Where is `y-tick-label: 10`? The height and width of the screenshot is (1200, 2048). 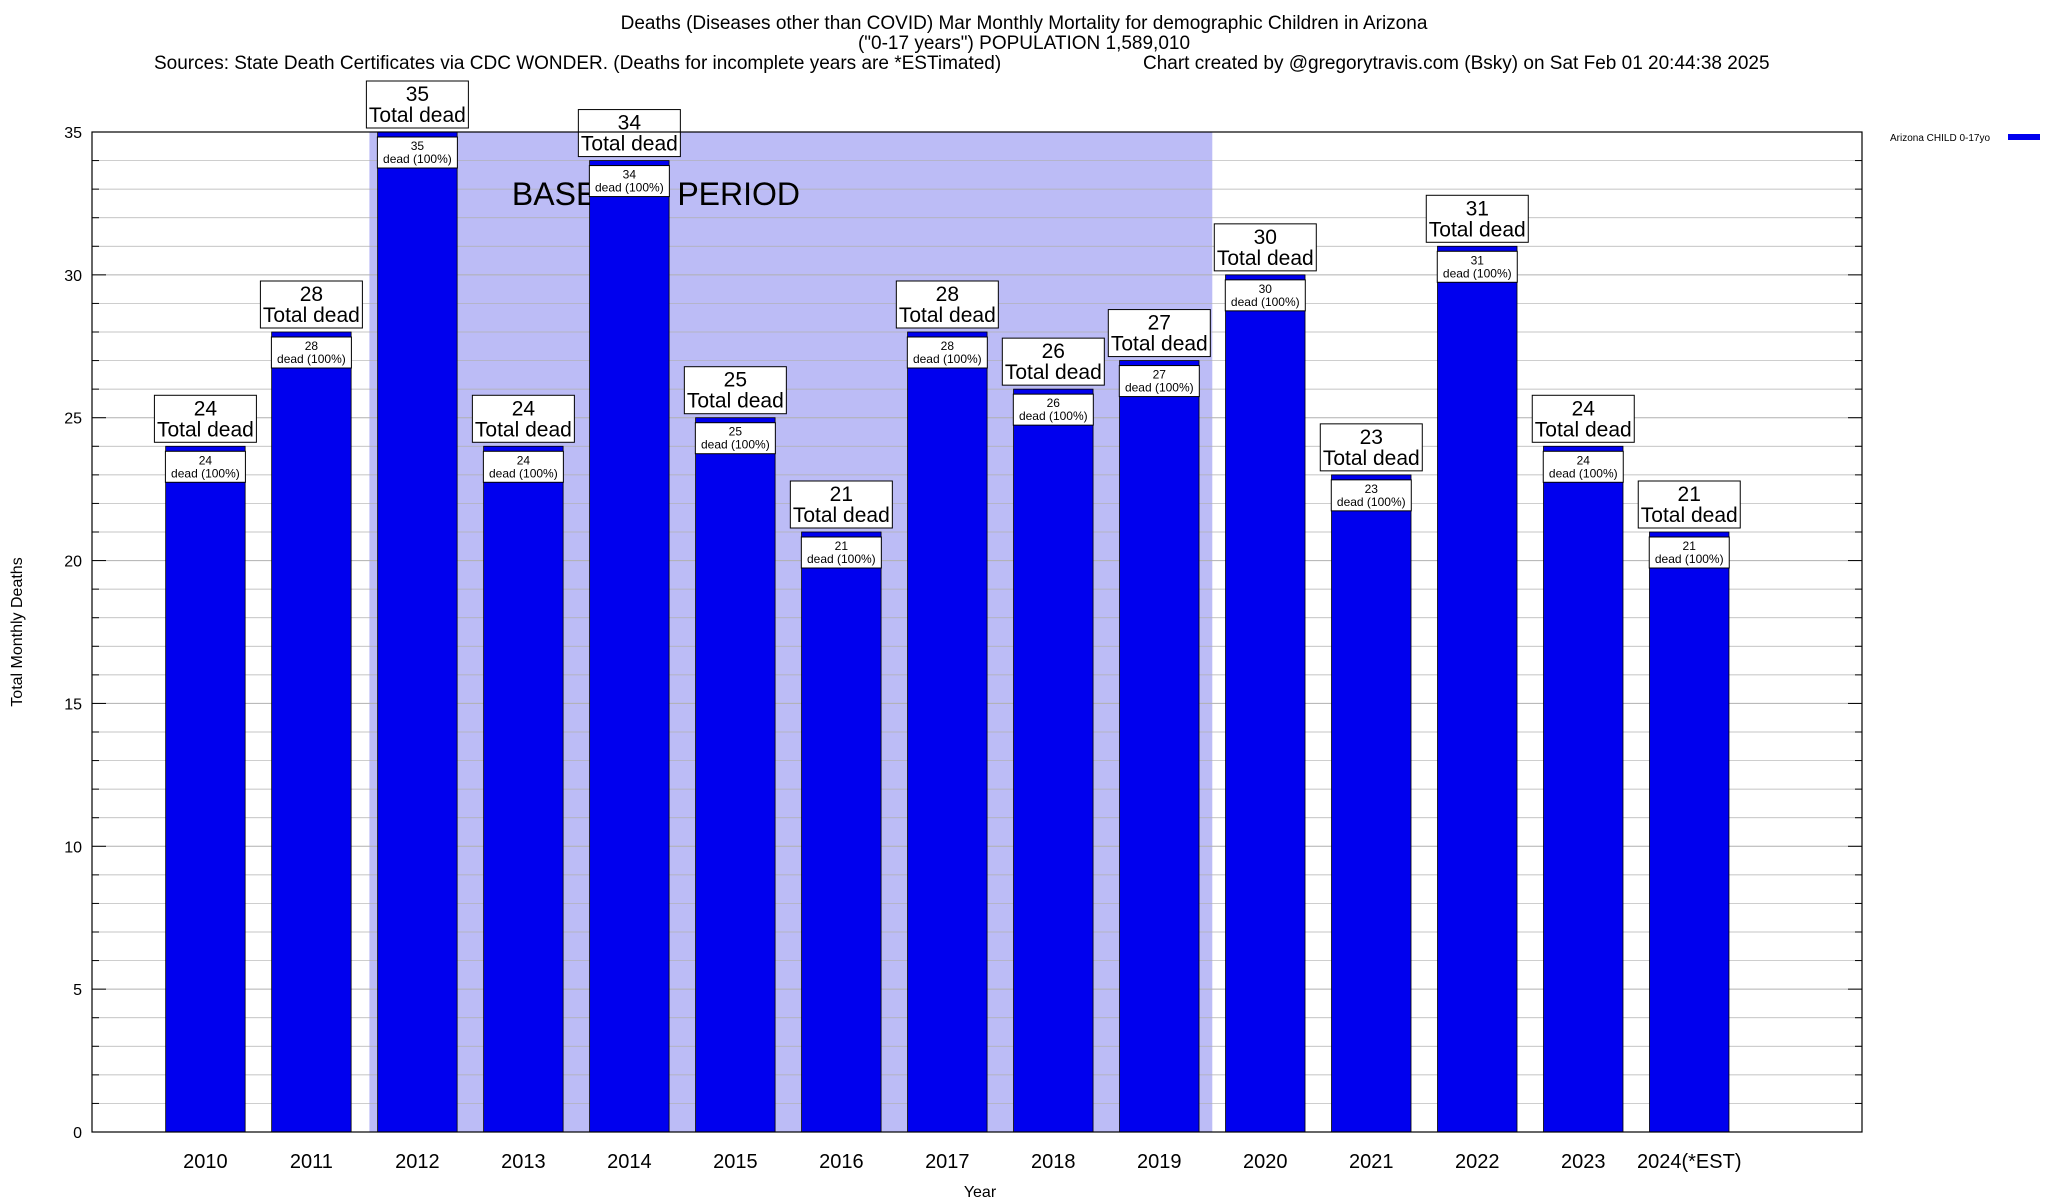
y-tick-label: 10 is located at coordinates (73, 847).